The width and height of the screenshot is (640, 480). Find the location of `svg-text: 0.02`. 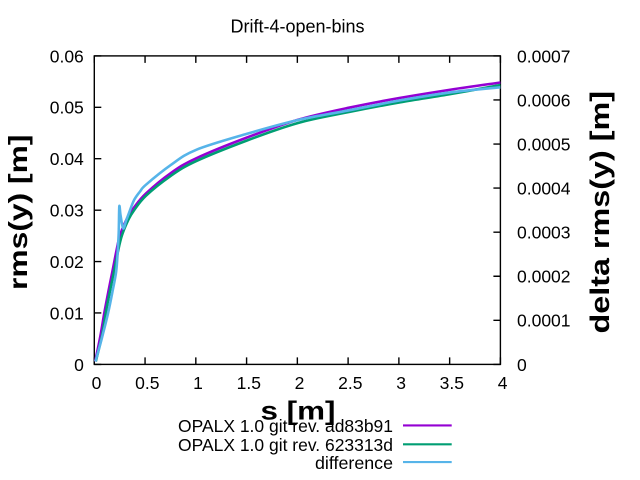

svg-text: 0.02 is located at coordinates (67, 262).